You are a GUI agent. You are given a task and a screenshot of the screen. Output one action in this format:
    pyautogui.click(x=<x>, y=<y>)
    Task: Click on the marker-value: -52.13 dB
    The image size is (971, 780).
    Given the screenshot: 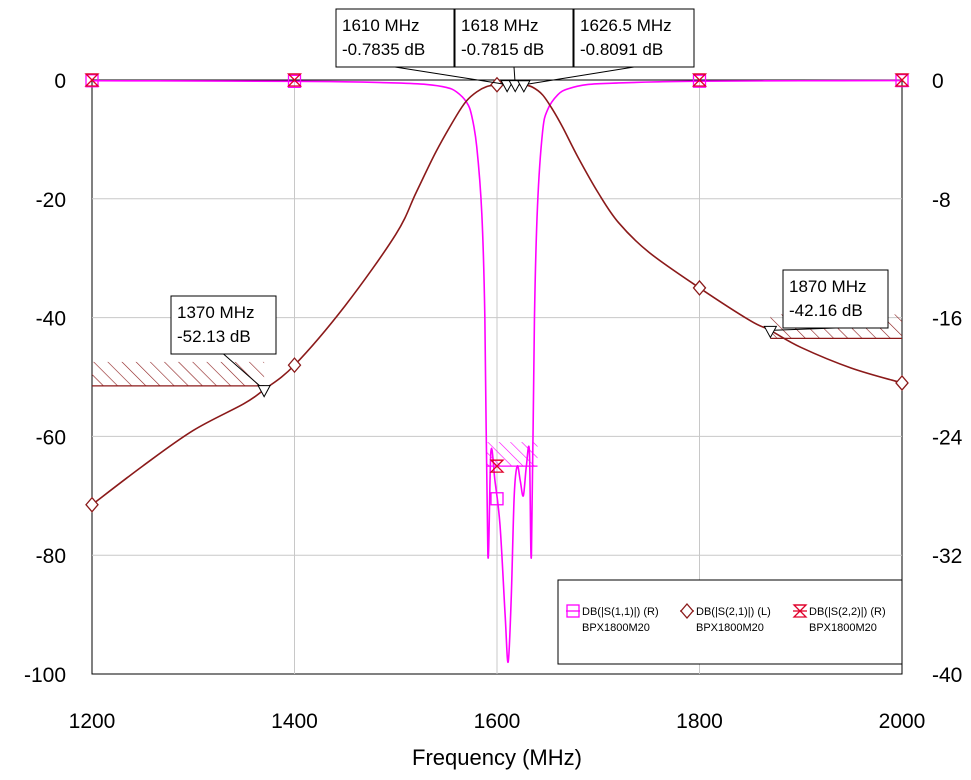 What is the action you would take?
    pyautogui.click(x=214, y=336)
    